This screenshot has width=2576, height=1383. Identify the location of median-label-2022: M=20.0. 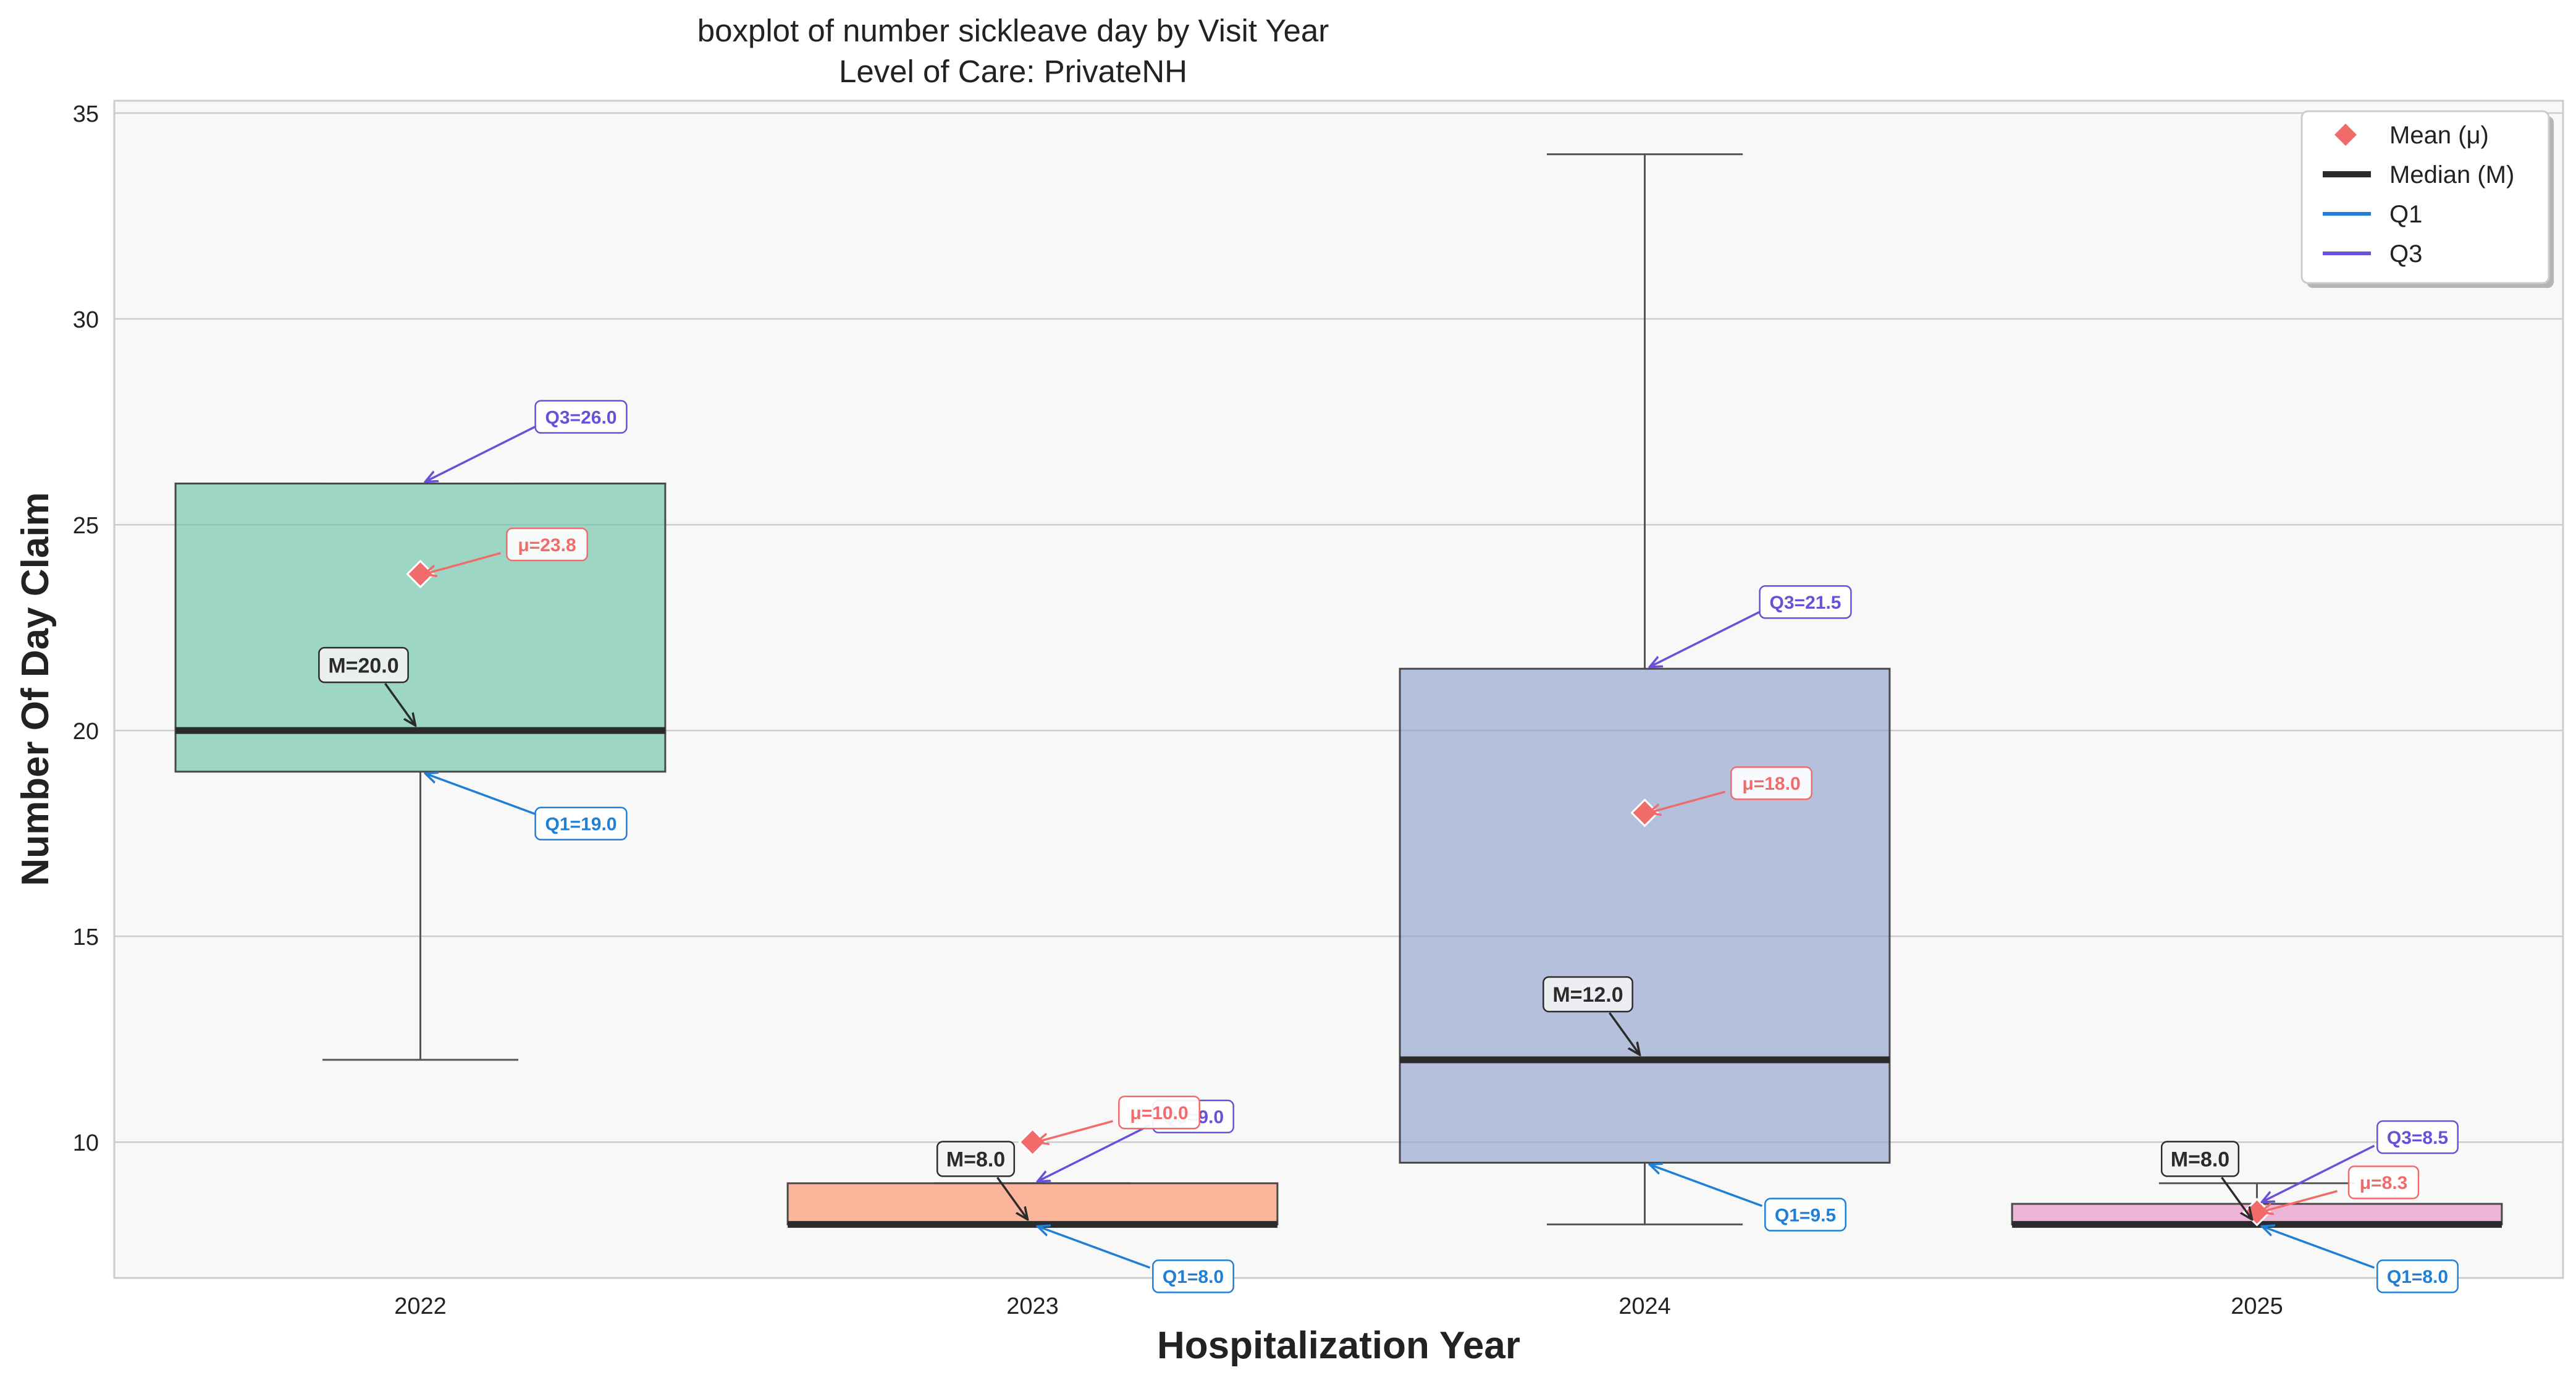
(363, 664).